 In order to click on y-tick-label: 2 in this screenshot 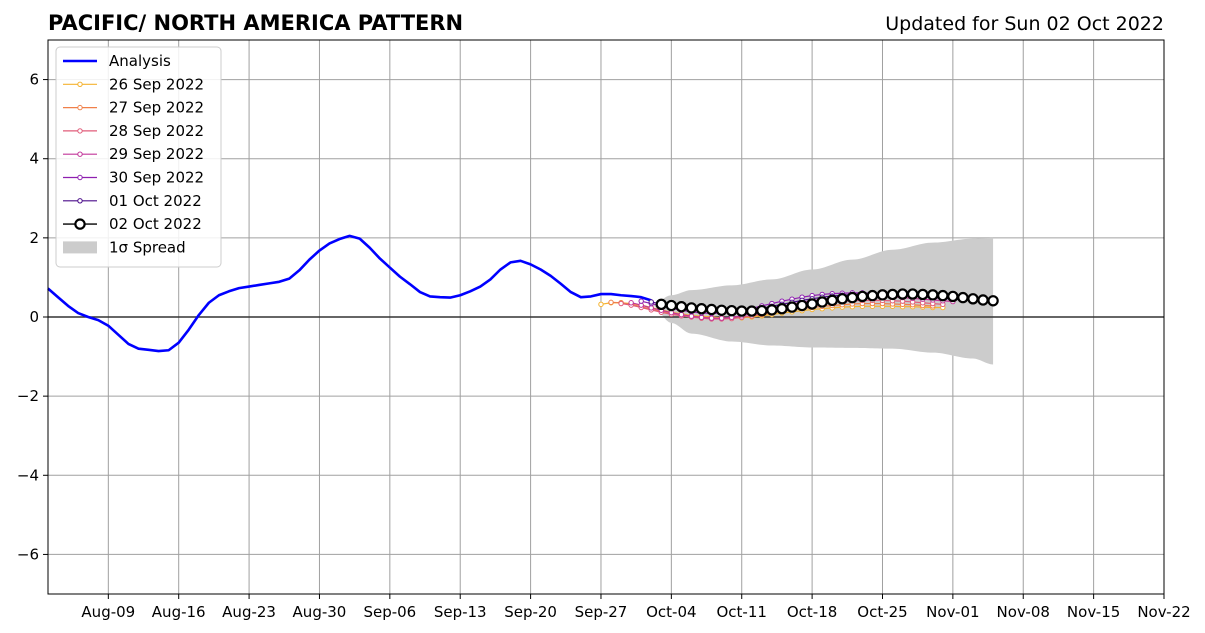, I will do `click(34, 238)`.